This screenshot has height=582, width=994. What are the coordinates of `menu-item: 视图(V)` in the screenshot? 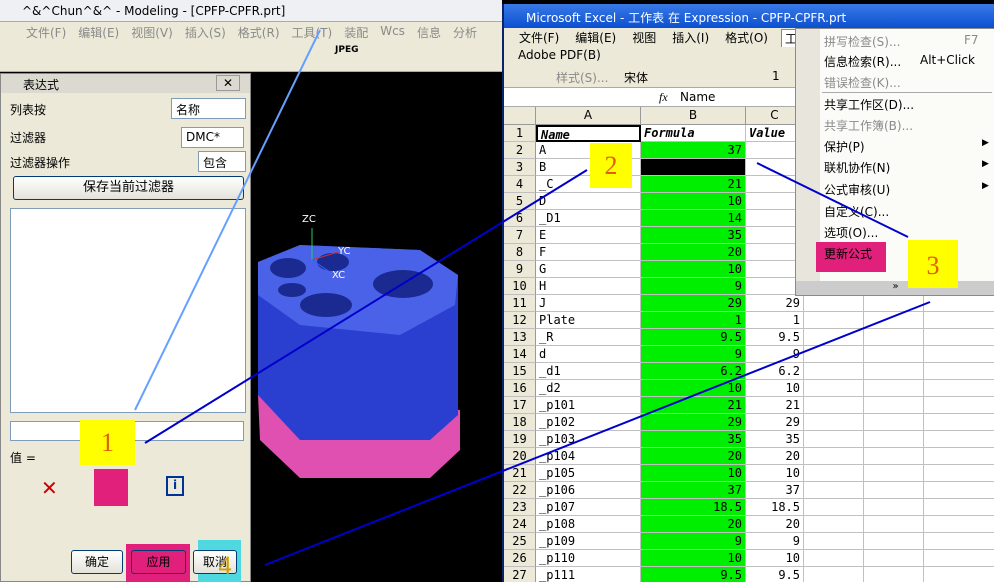 It's located at (152, 33).